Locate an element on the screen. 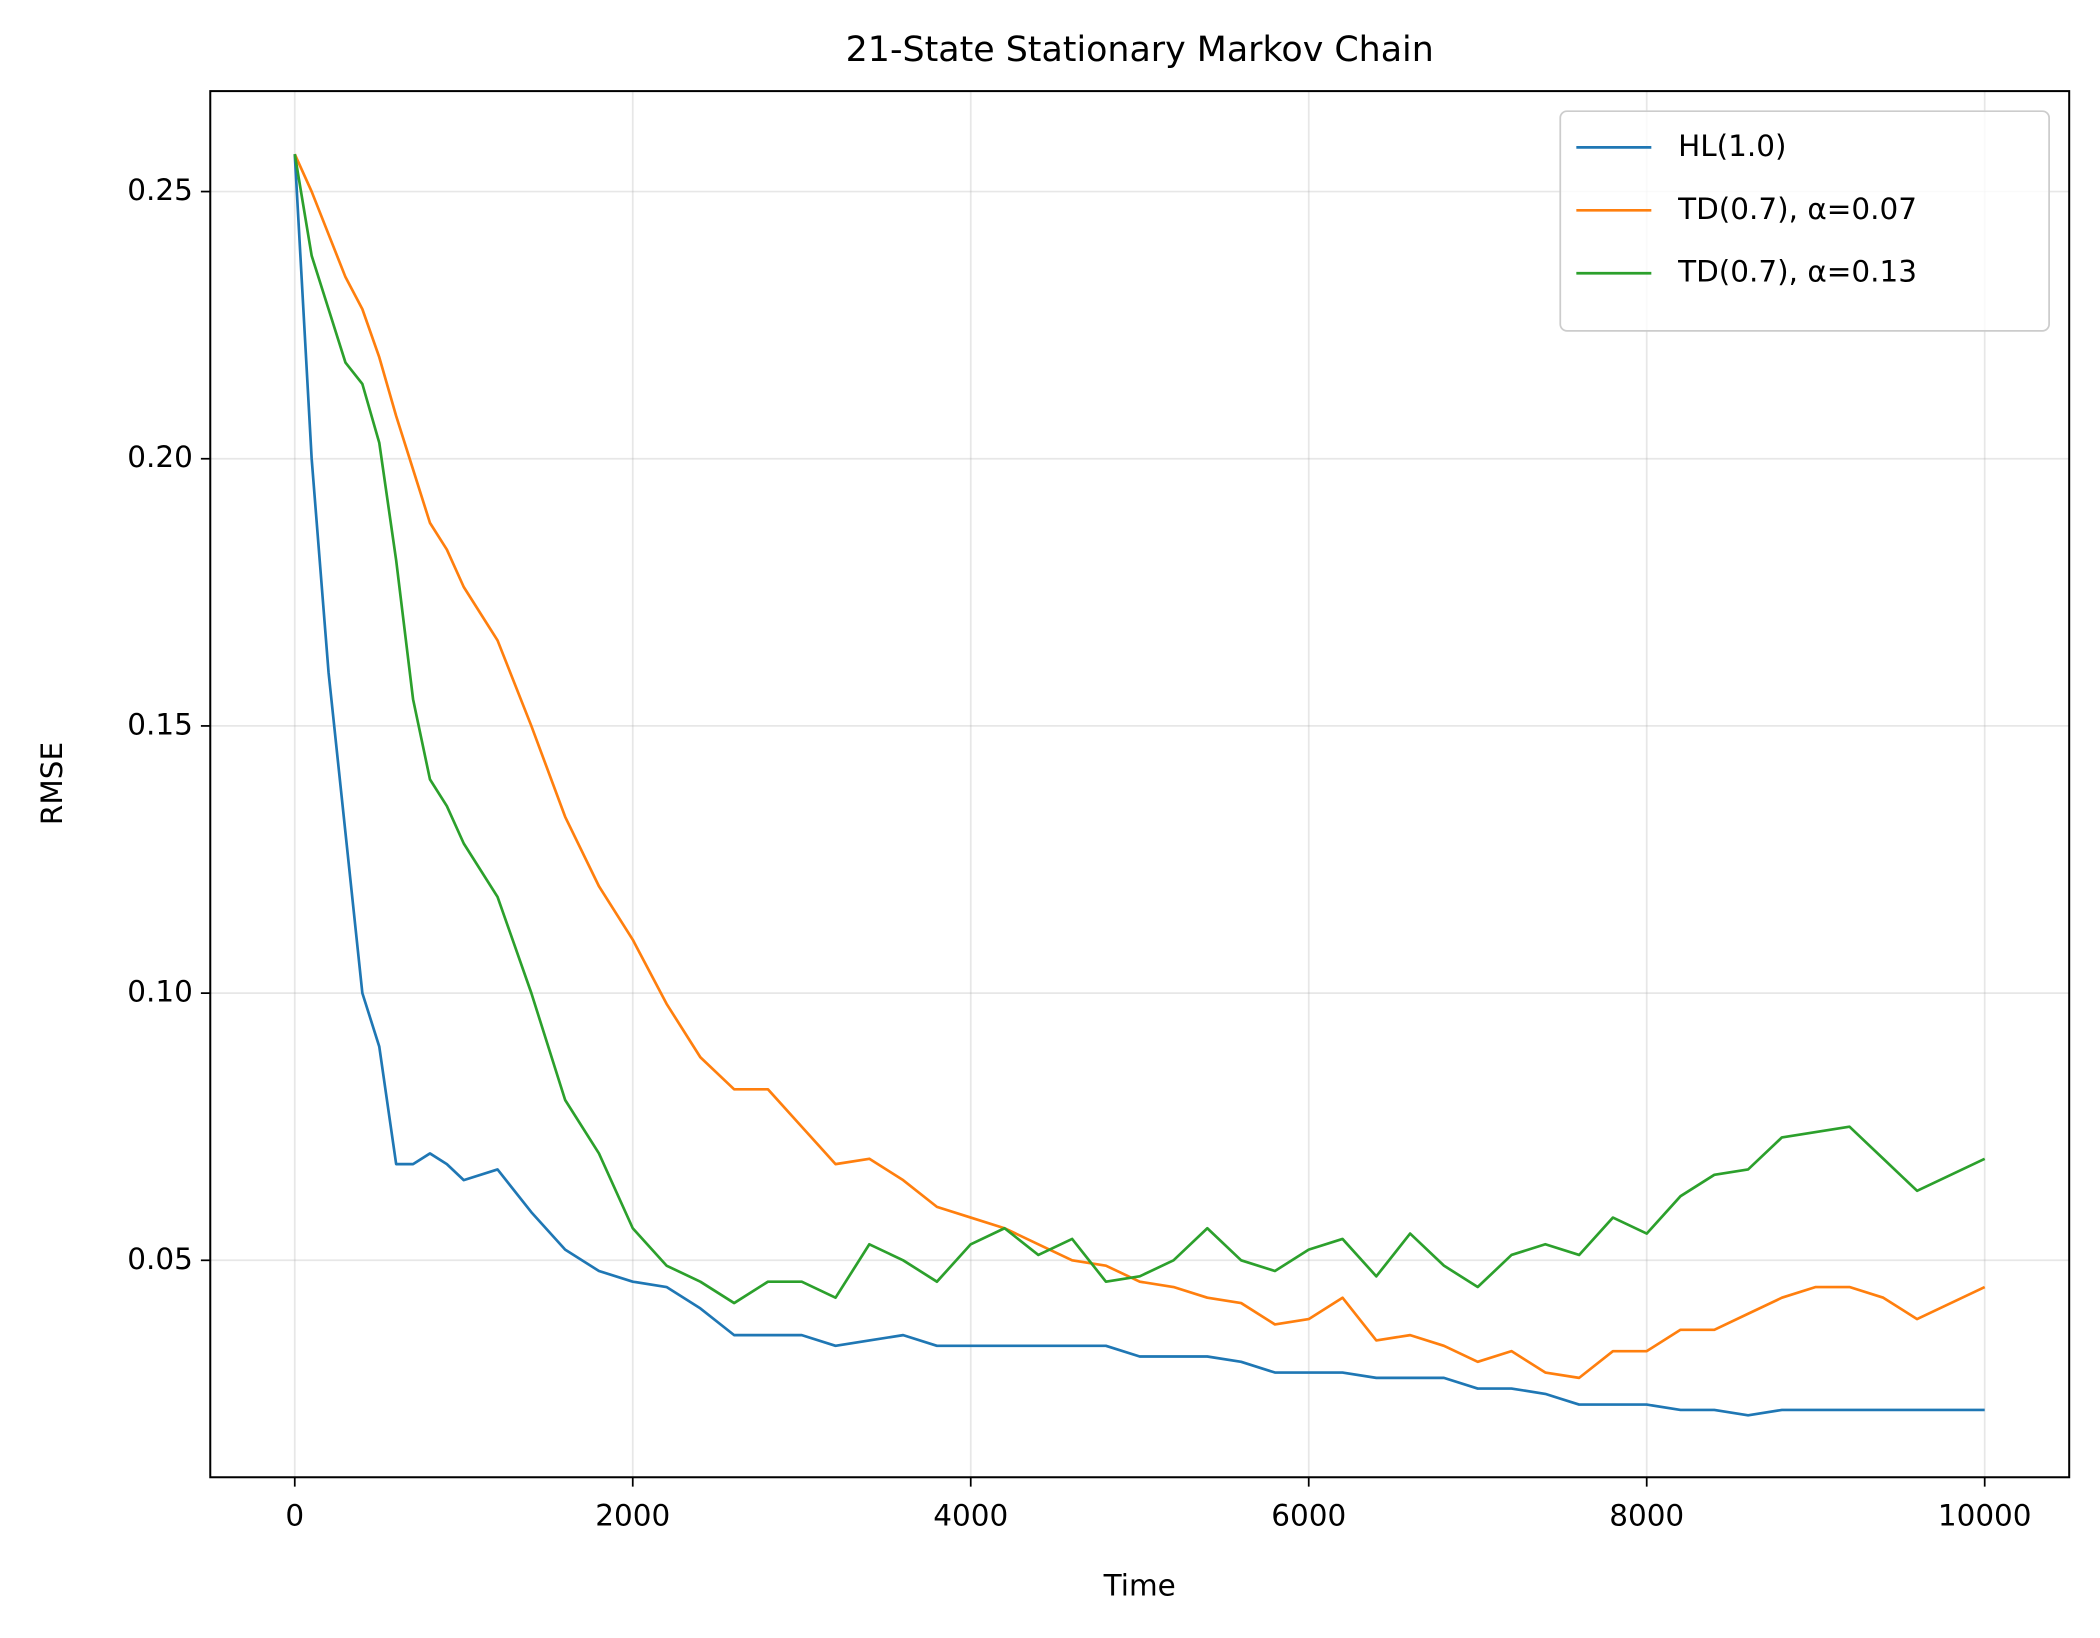 The width and height of the screenshot is (2100, 1638). y-tick-label: 0.25 is located at coordinates (160, 190).